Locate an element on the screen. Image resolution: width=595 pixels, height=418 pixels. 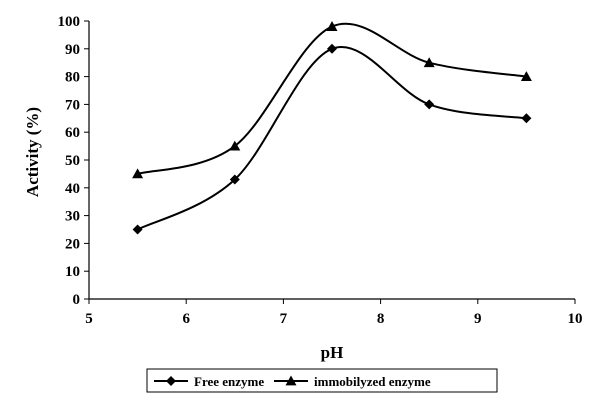
legend-item: immobilyzed enzyme is located at coordinates (352, 381).